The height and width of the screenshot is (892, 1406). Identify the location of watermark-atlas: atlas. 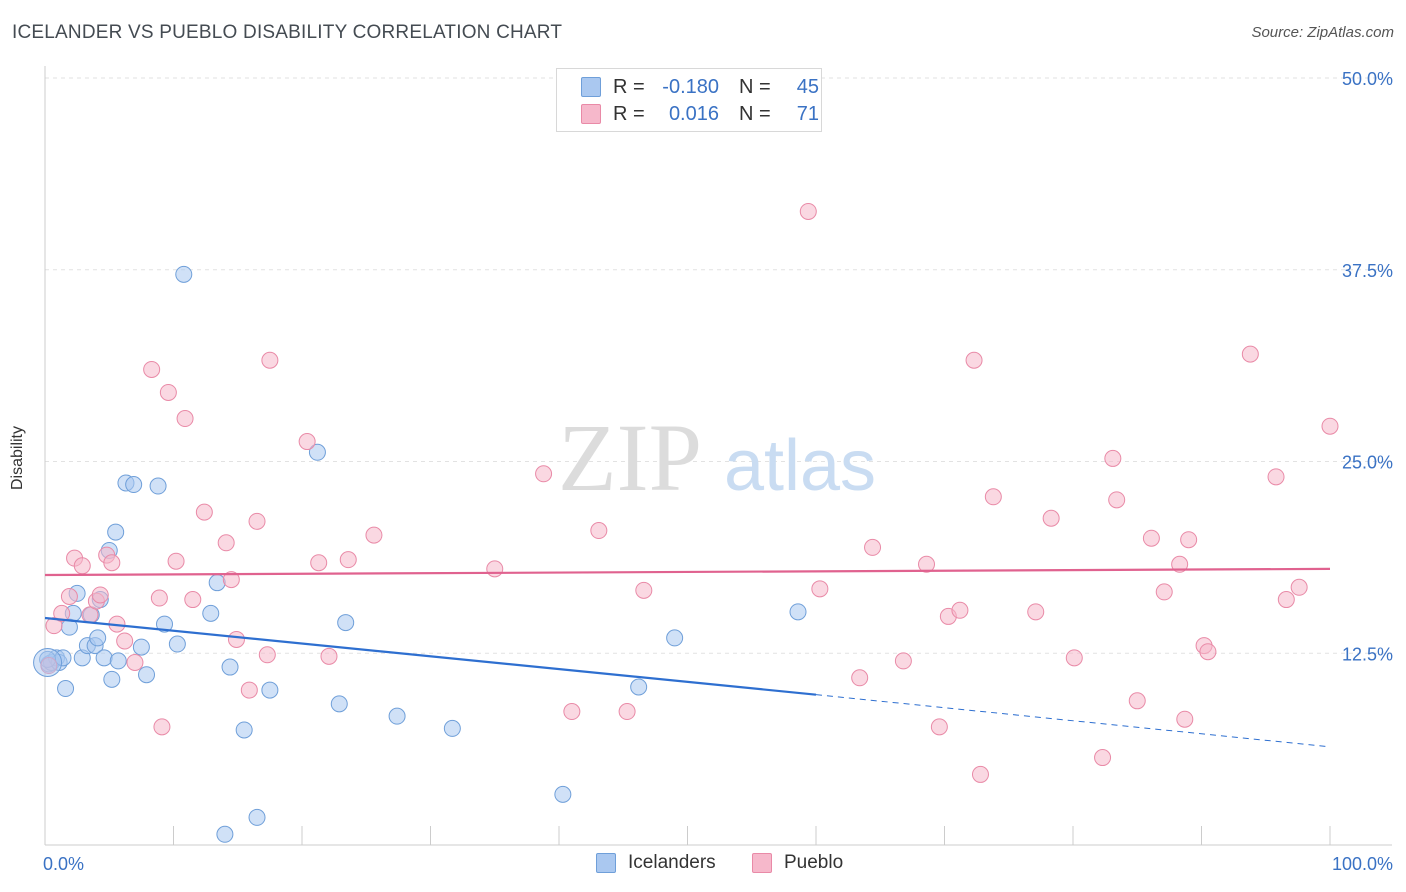
(800, 466).